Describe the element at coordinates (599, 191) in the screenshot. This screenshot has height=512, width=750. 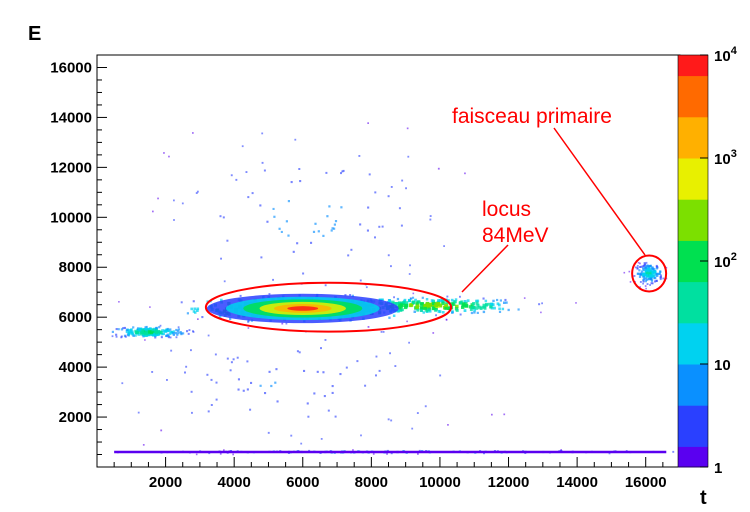
I see `faisceau-annotation-pointer` at that location.